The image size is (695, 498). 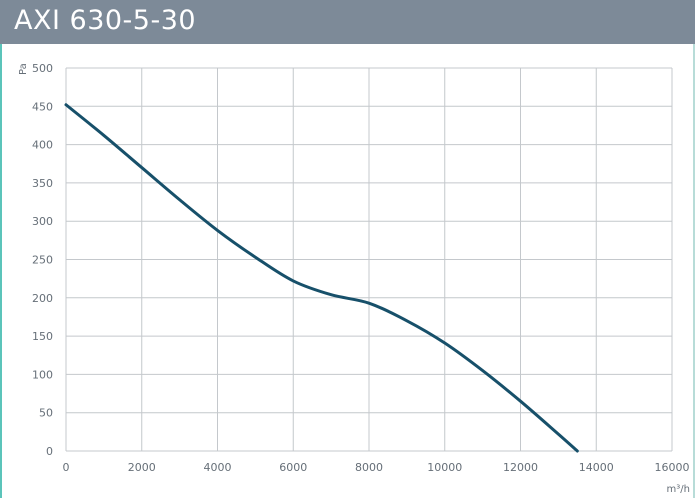 What do you see at coordinates (444, 467) in the screenshot?
I see `x-tick-label: 10000` at bounding box center [444, 467].